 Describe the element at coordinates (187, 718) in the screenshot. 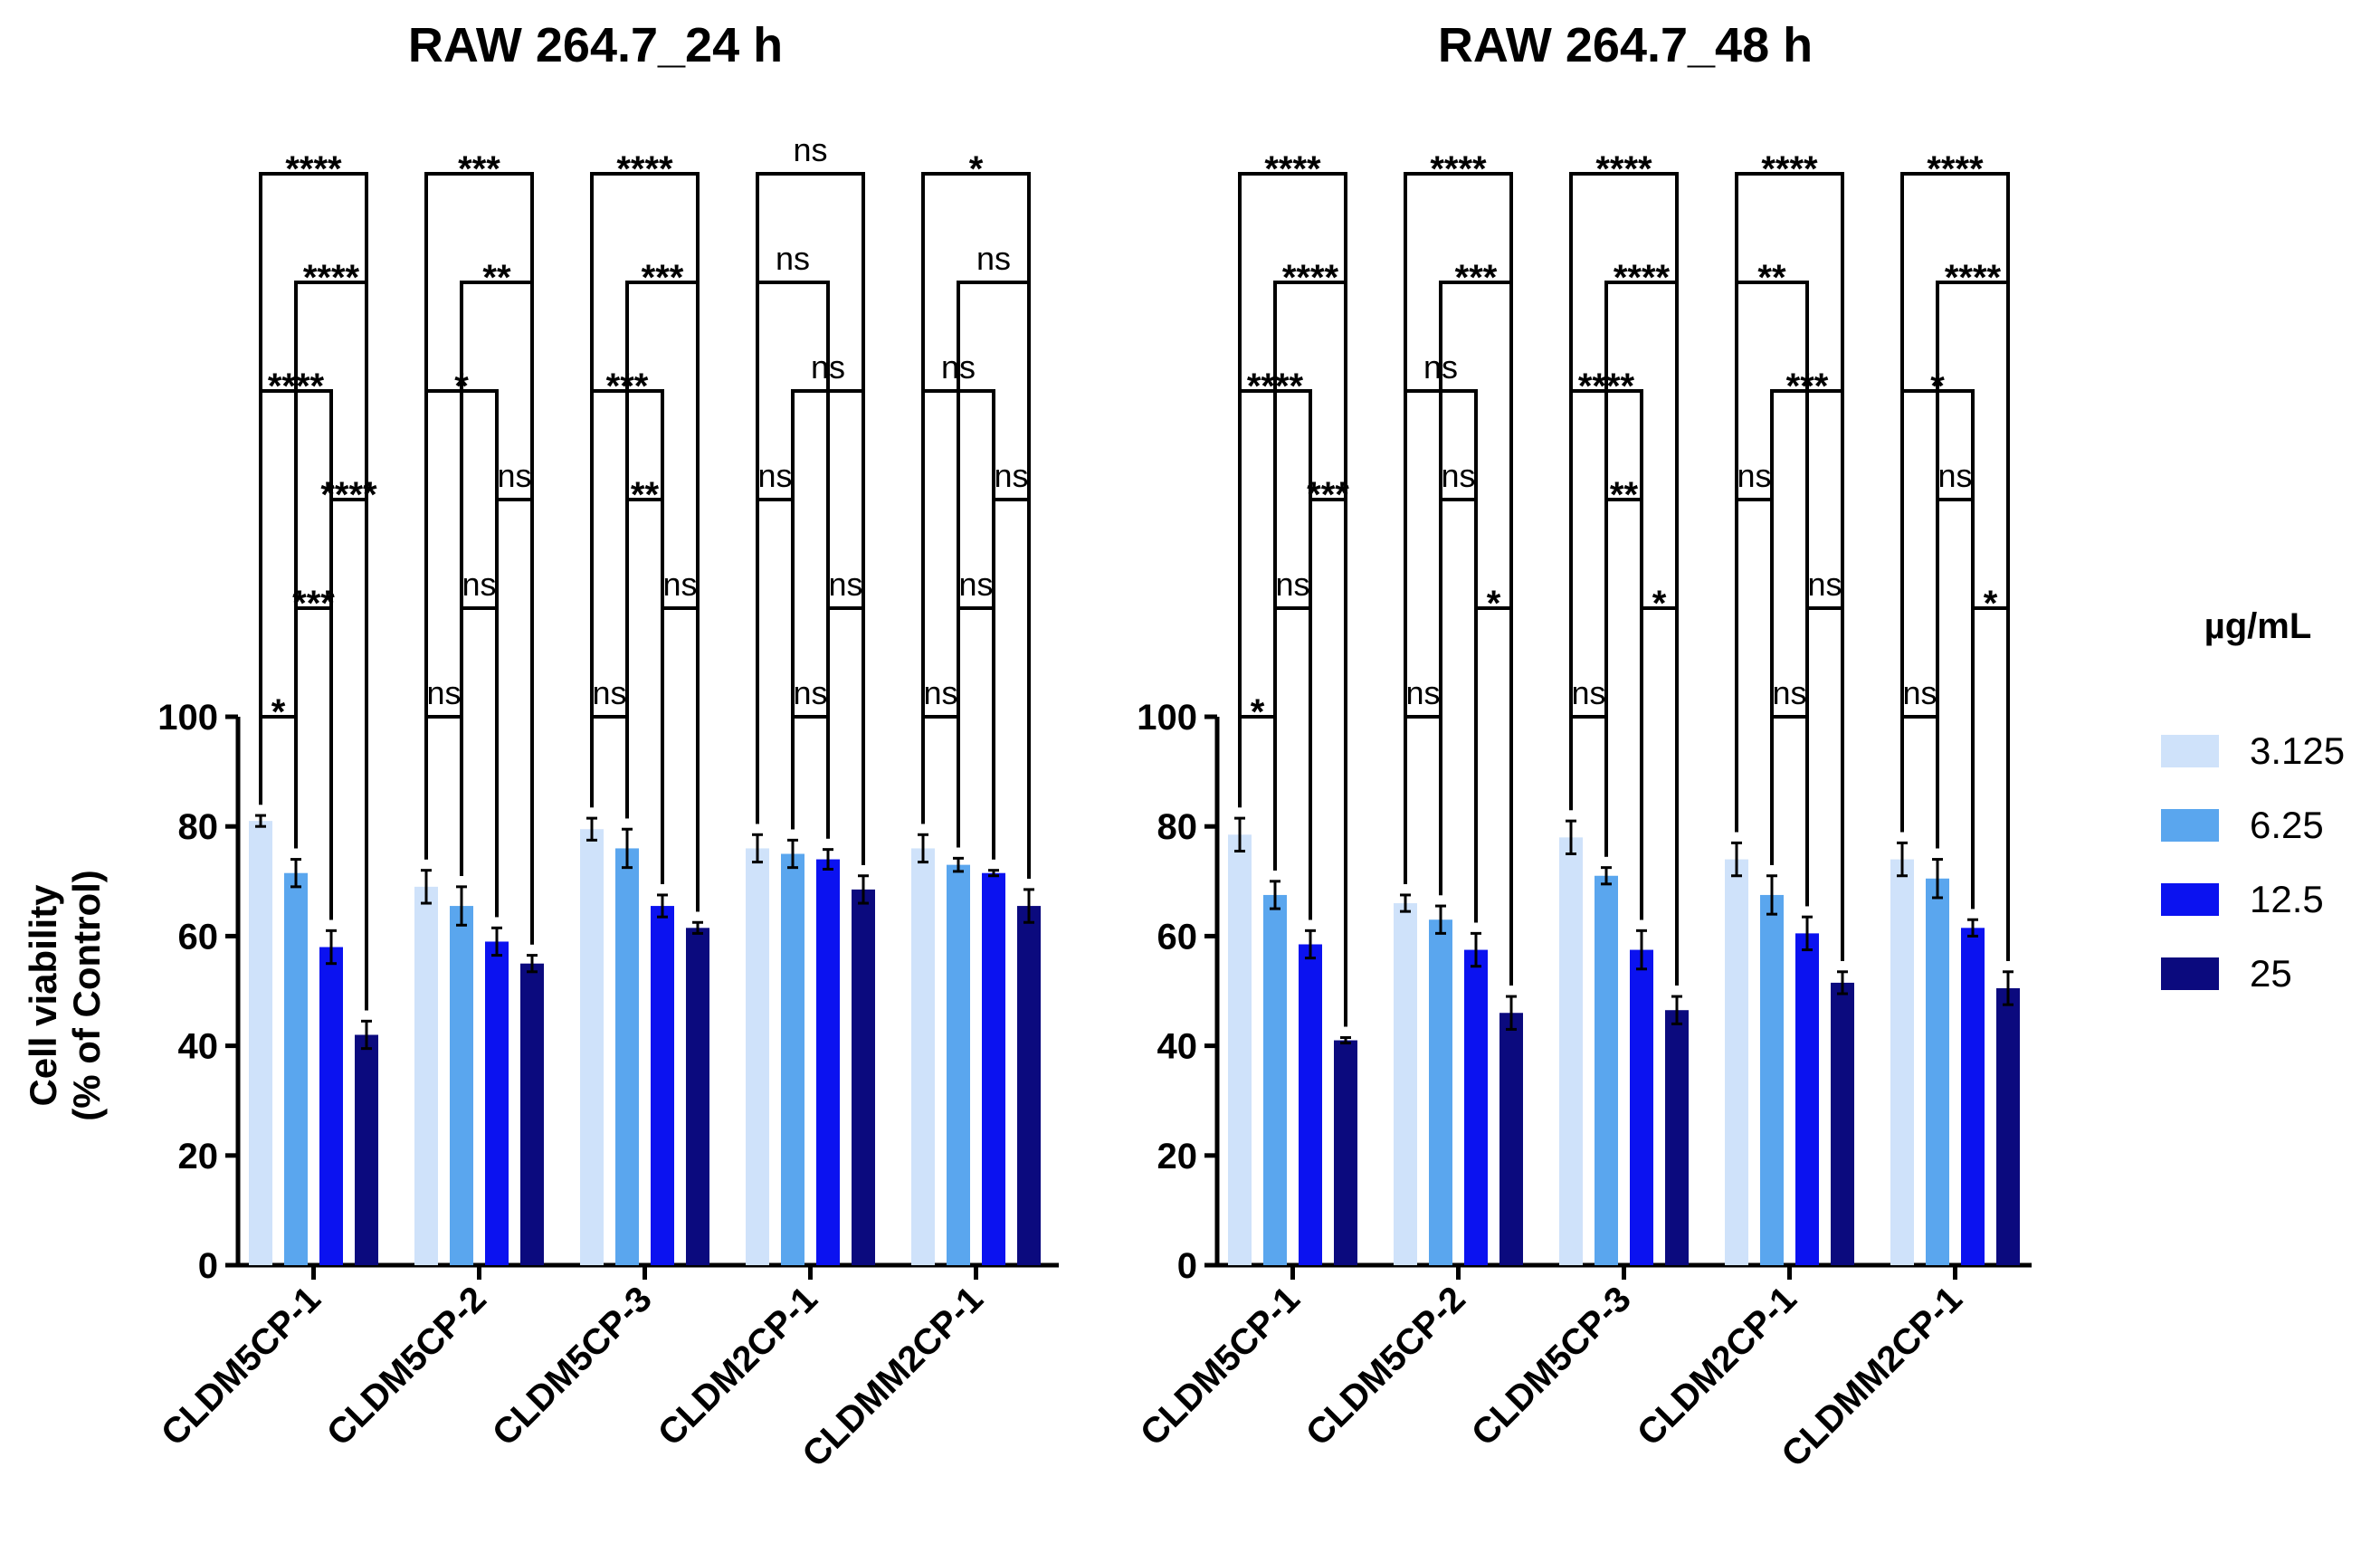

I see `y-tick-label: 100` at that location.